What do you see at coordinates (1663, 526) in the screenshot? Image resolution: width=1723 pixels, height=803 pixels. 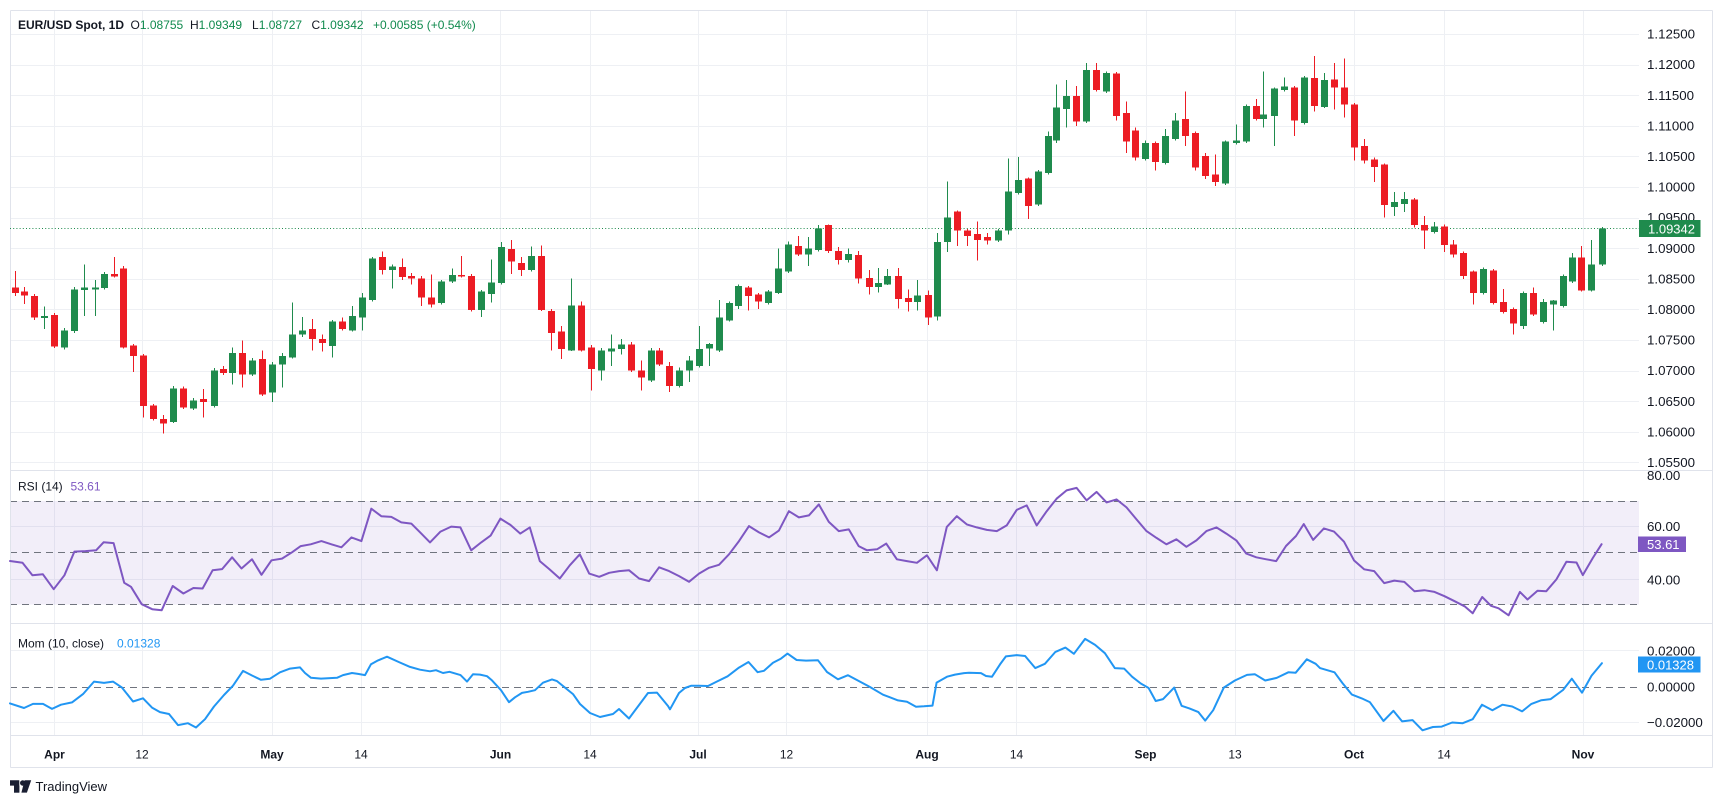 I see `svg-text: 60.00` at bounding box center [1663, 526].